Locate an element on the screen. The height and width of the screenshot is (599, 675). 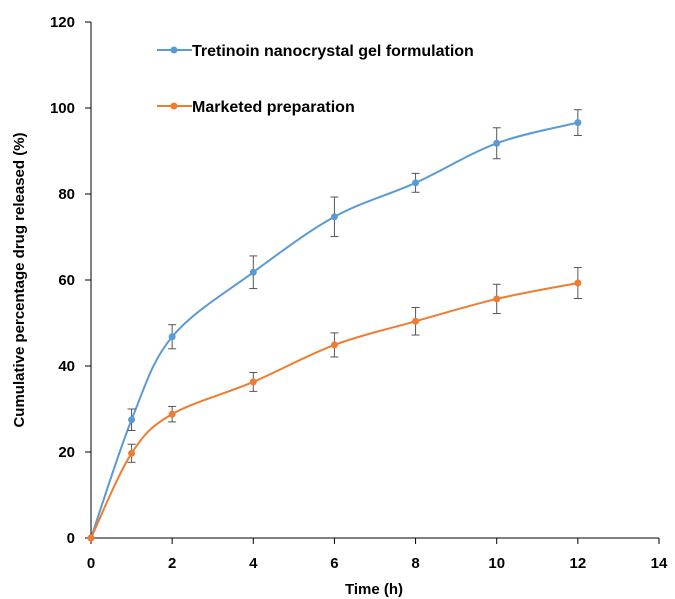
y-tick-label: 40 is located at coordinates (66, 366).